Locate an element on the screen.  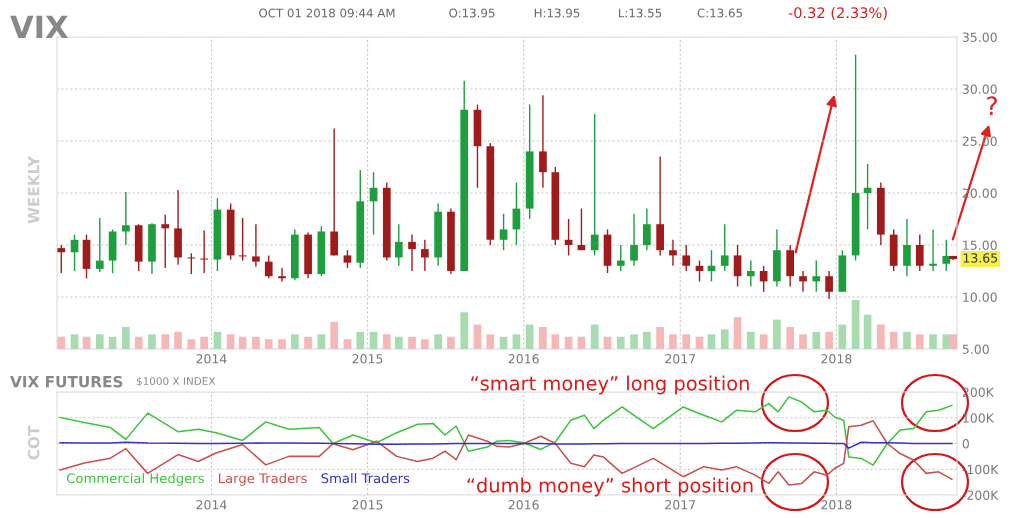
annotation: “dumb money” short position is located at coordinates (610, 487).